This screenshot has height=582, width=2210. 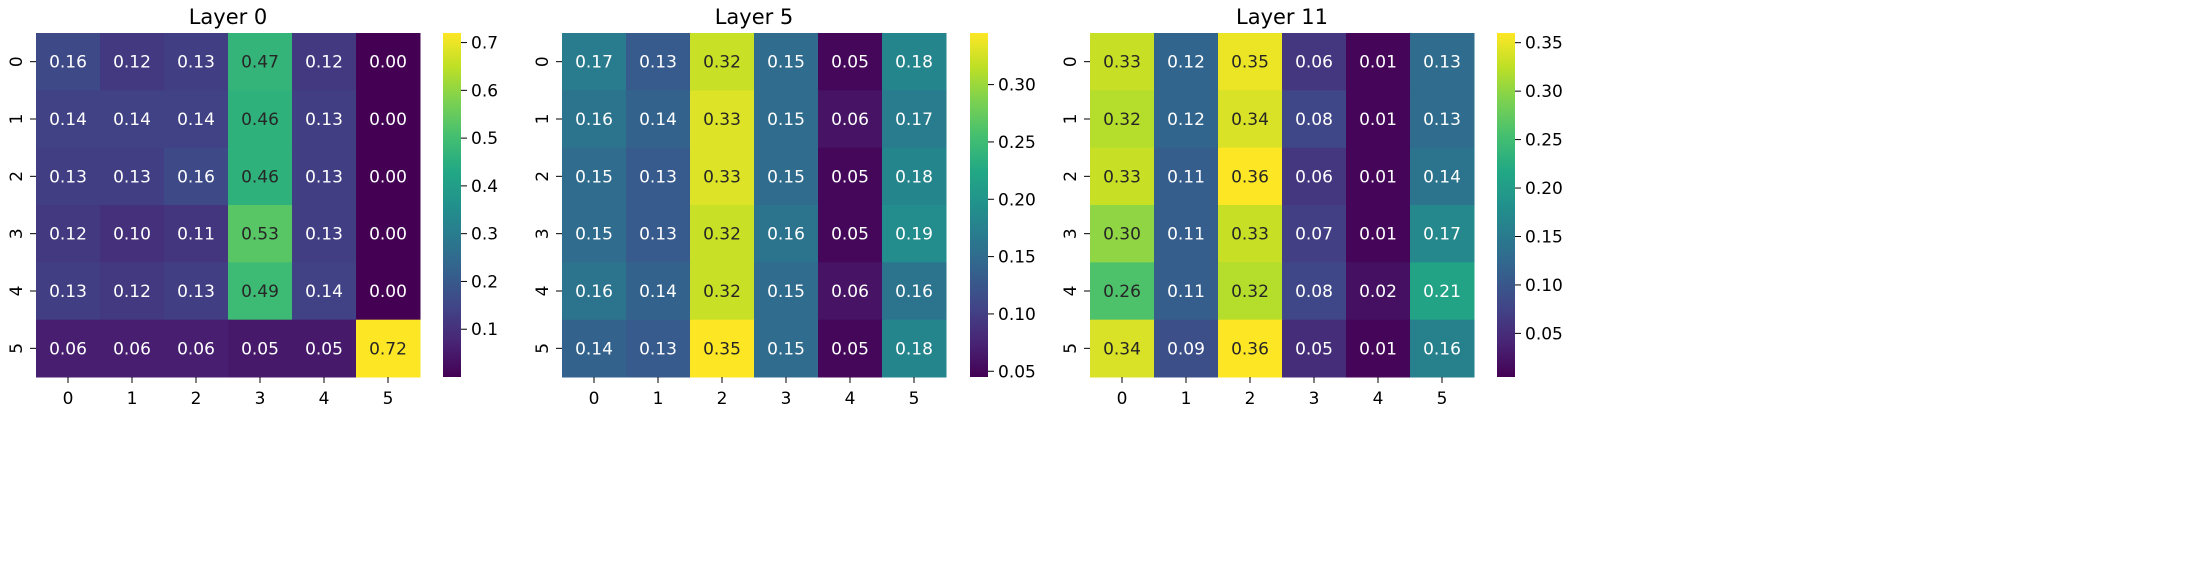 I want to click on cell-label: 0.34, so click(x=1250, y=120).